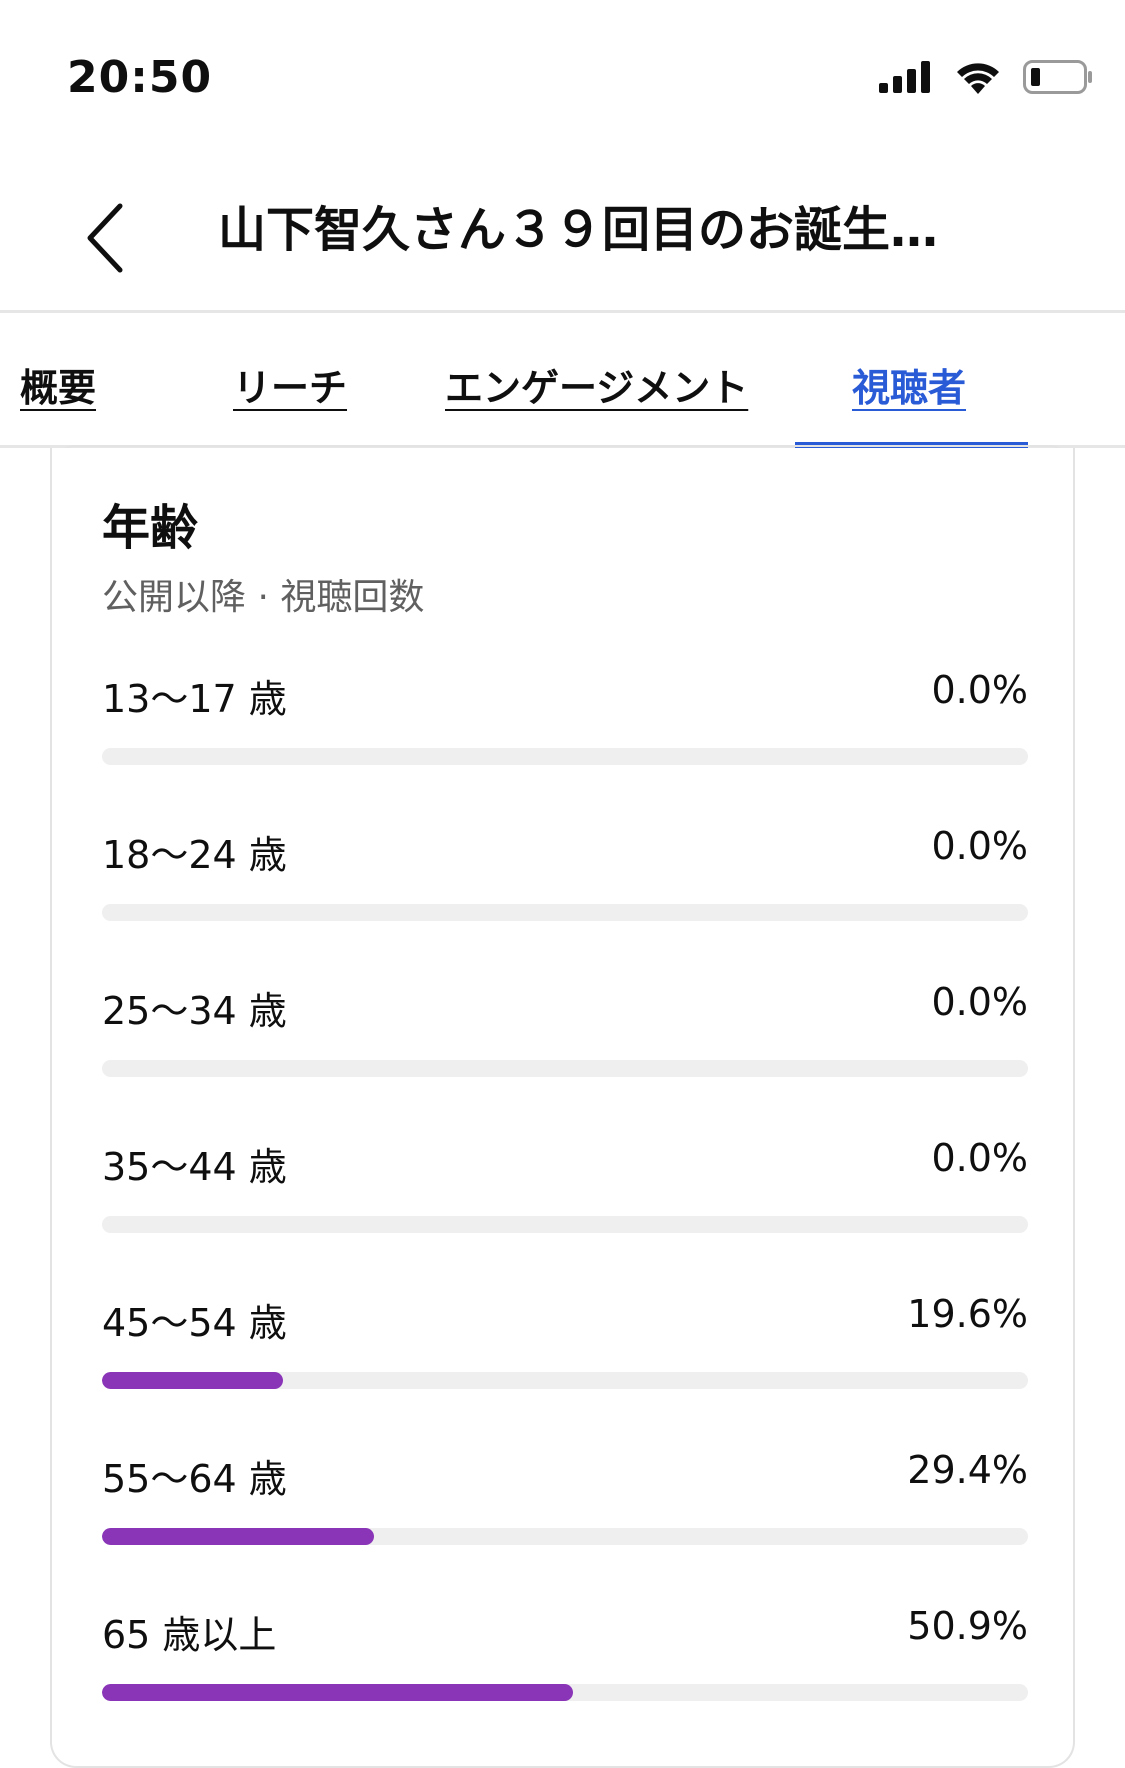  I want to click on tab-overview: 概要, so click(58, 388).